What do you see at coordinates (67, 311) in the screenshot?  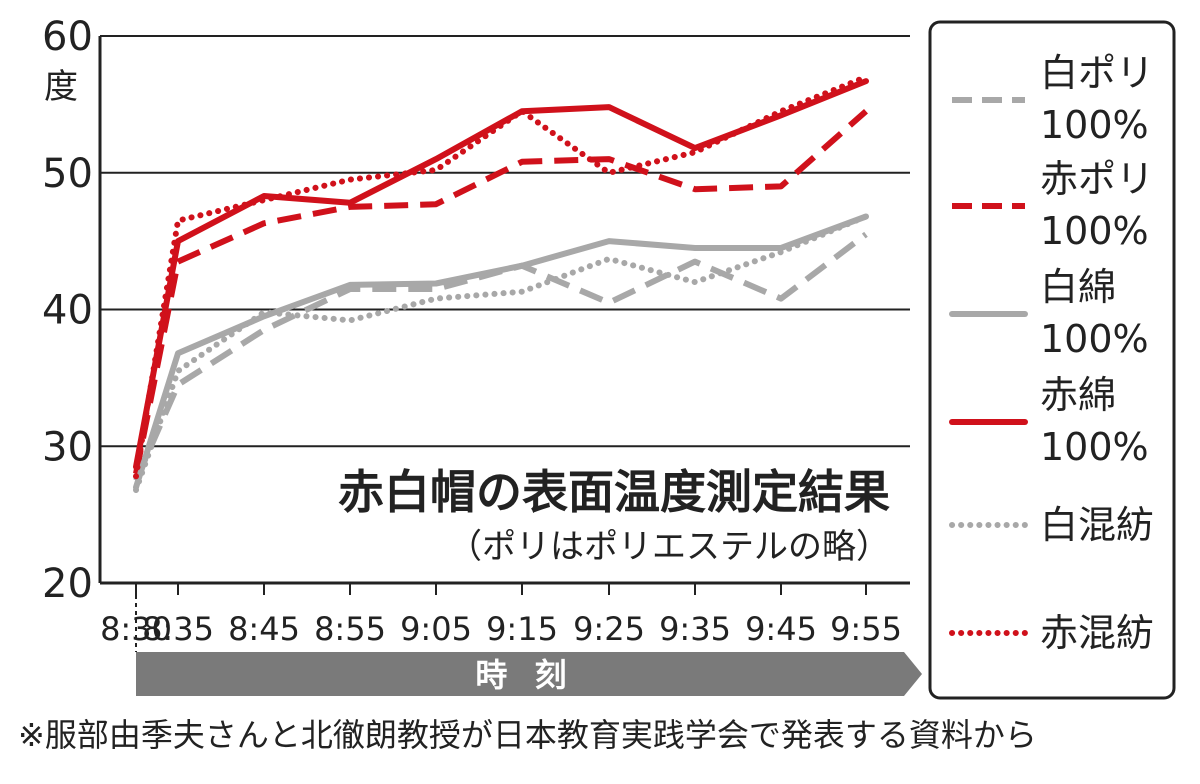 I see `y-tick-label: 40` at bounding box center [67, 311].